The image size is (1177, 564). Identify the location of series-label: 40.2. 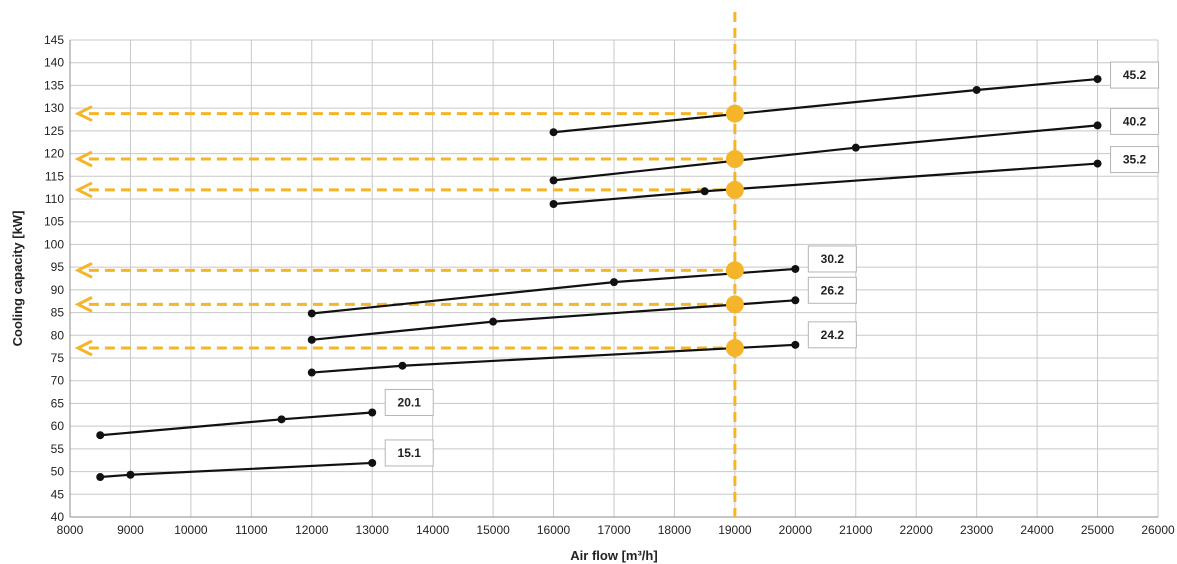
(1135, 121).